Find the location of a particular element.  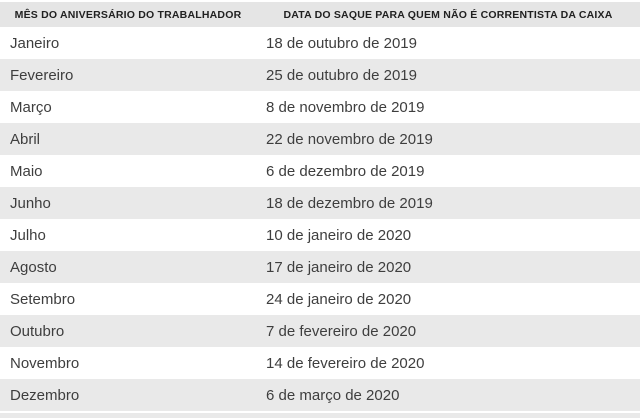

cell-withdrawal-date: 6 de dezembro de 2019 is located at coordinates (345, 171).